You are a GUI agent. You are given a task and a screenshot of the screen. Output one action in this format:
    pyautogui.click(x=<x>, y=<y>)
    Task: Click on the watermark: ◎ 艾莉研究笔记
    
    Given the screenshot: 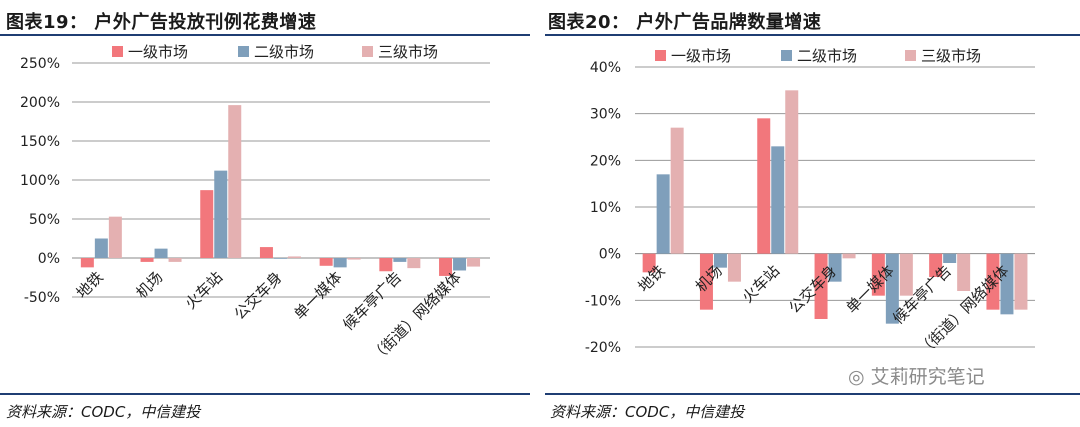 What is the action you would take?
    pyautogui.click(x=916, y=375)
    